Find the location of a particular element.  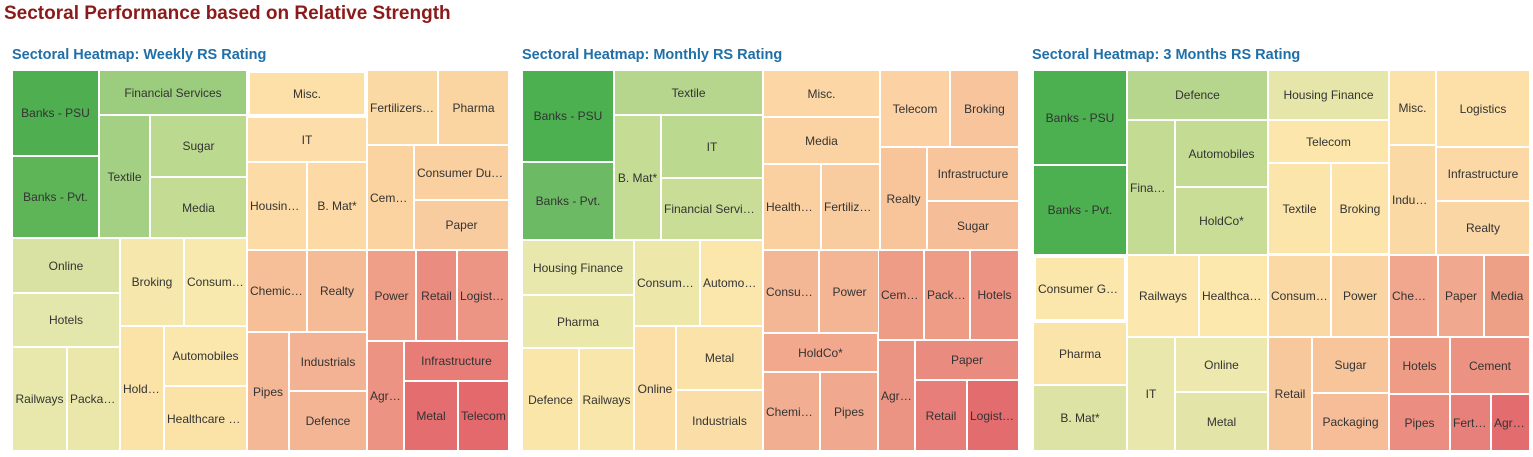

monthly-sector-textile: Textile is located at coordinates (688, 92).